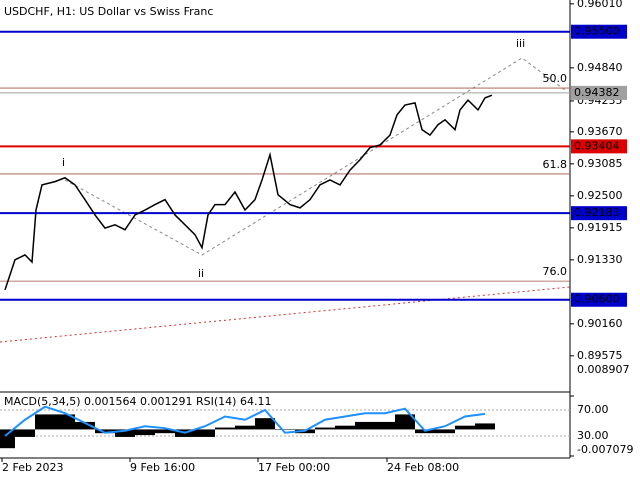  I want to click on trend-line, so click(285, 314).